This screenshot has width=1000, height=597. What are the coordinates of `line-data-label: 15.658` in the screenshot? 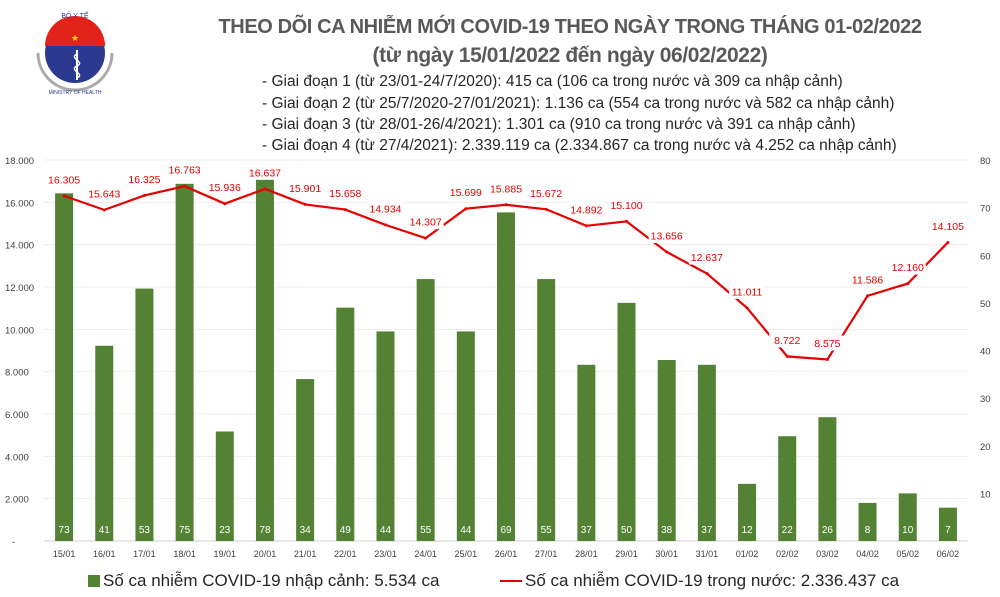 It's located at (345, 194).